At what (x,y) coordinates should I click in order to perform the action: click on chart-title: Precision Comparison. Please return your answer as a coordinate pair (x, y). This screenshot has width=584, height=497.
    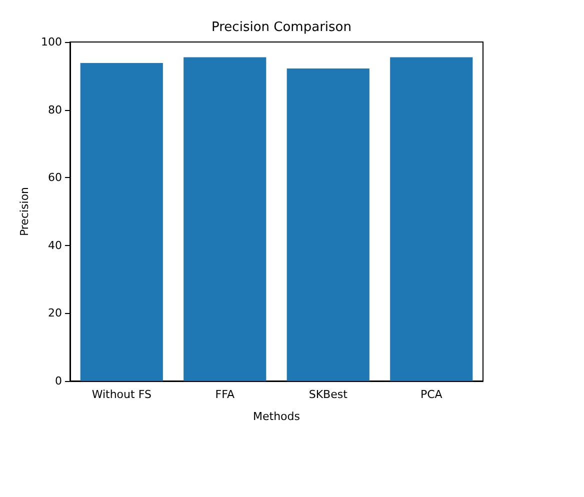
    Looking at the image, I should click on (282, 27).